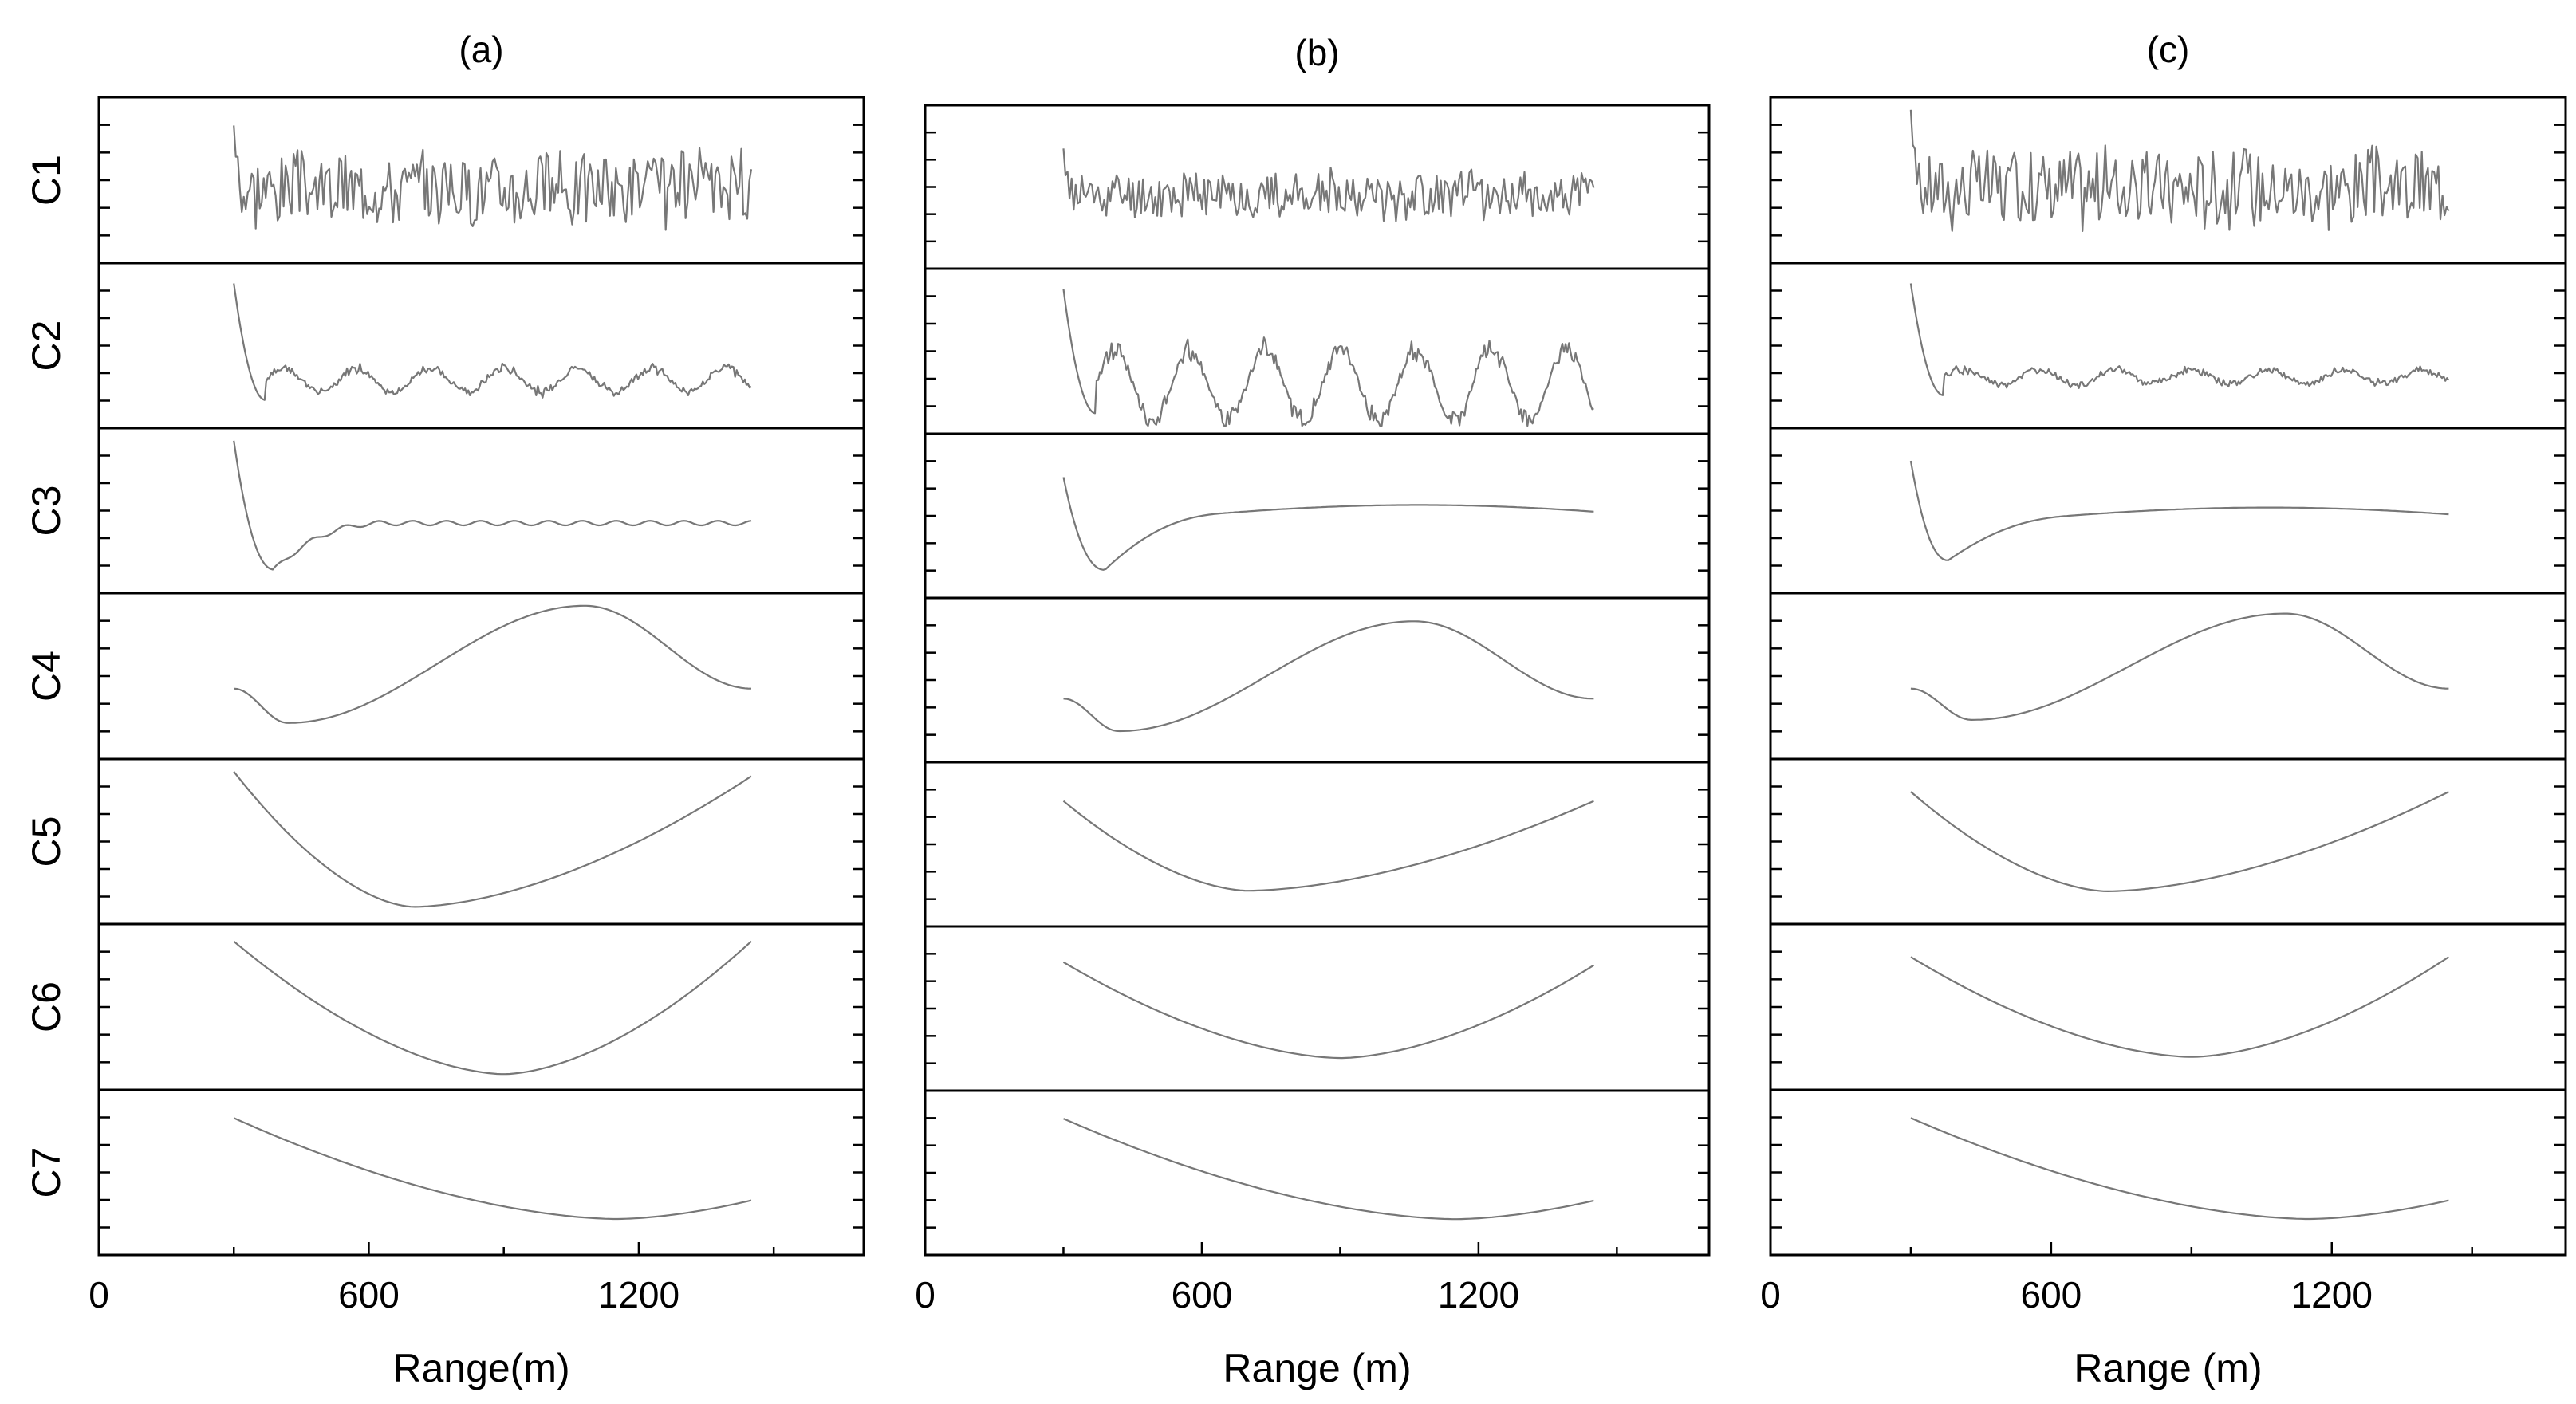 Image resolution: width=2576 pixels, height=1404 pixels. I want to click on row-label: C7, so click(46, 1172).